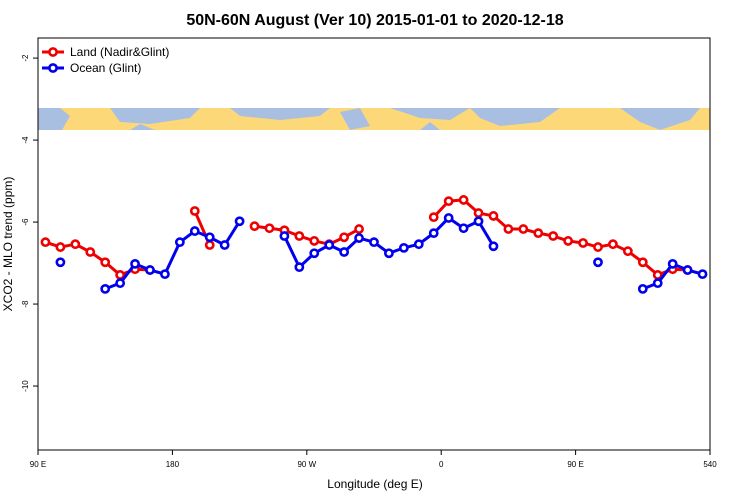 The image size is (750, 500). Describe the element at coordinates (8, 244) in the screenshot. I see `y-axis-label: XCO2 - MLO trend (ppm)` at that location.